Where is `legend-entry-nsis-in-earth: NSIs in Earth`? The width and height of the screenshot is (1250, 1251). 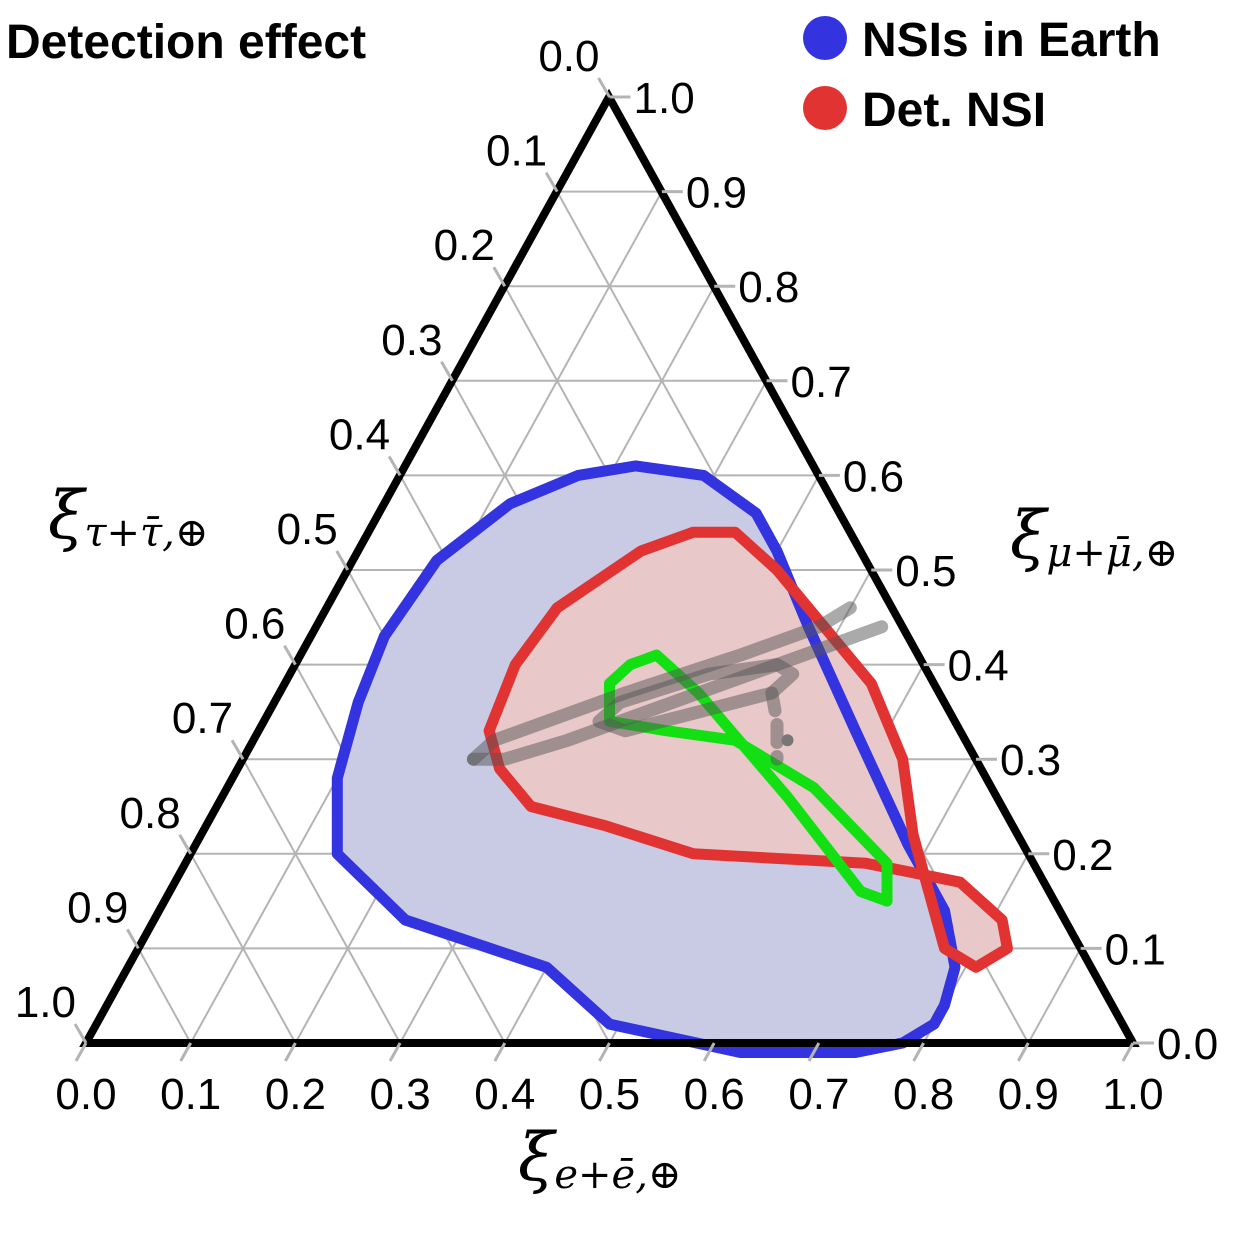 legend-entry-nsis-in-earth: NSIs in Earth is located at coordinates (982, 40).